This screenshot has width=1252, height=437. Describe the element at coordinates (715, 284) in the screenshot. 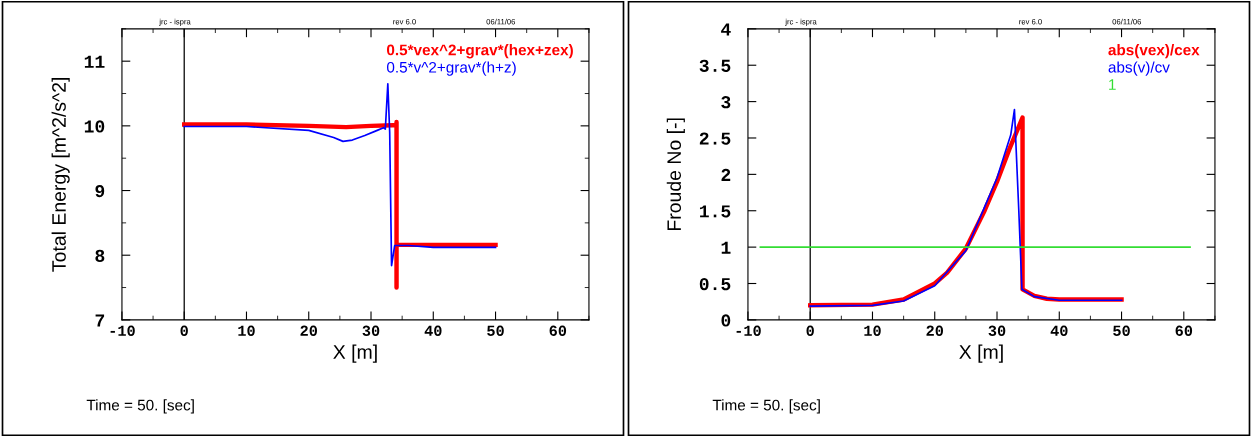

I see `y-tick-label: 0.5` at that location.